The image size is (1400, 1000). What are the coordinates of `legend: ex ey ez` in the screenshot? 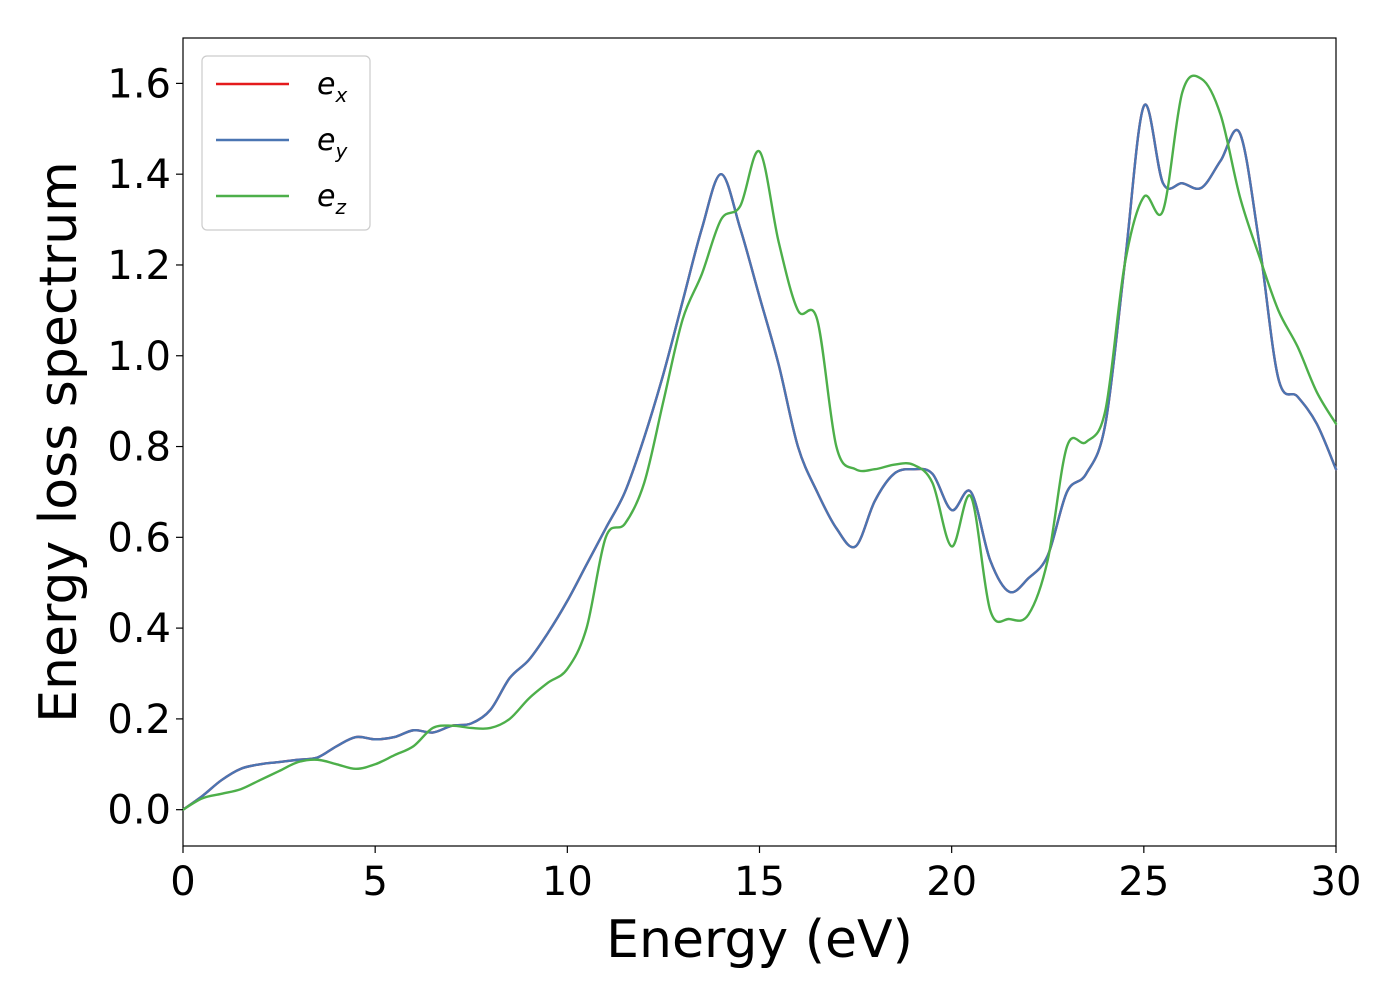 It's located at (286, 143).